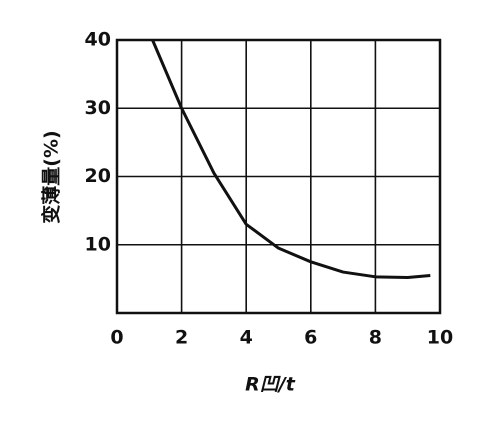  Describe the element at coordinates (246, 338) in the screenshot. I see `x-tick-label: 4` at that location.